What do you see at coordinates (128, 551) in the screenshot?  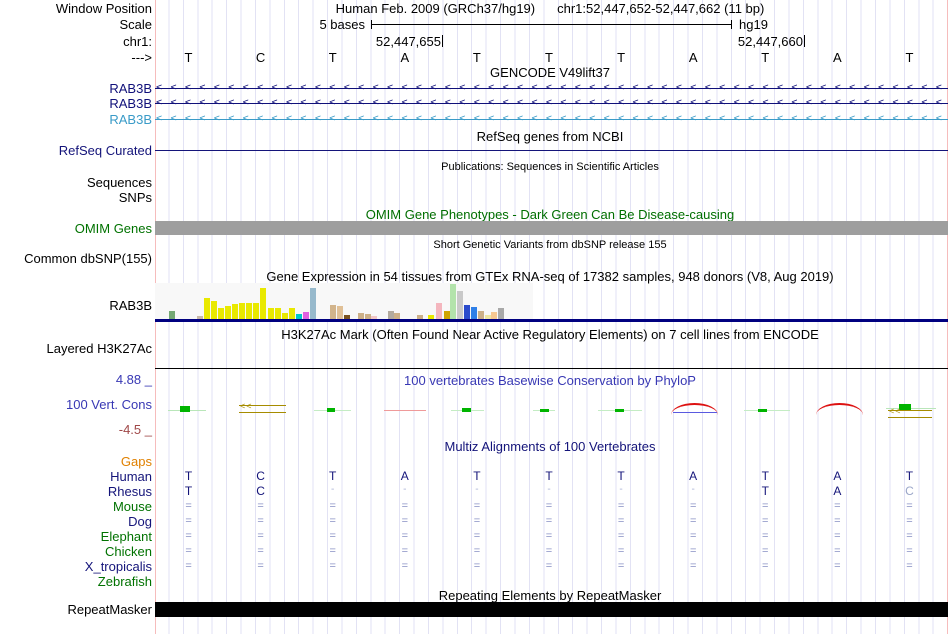 I see `species-label: Chicken` at bounding box center [128, 551].